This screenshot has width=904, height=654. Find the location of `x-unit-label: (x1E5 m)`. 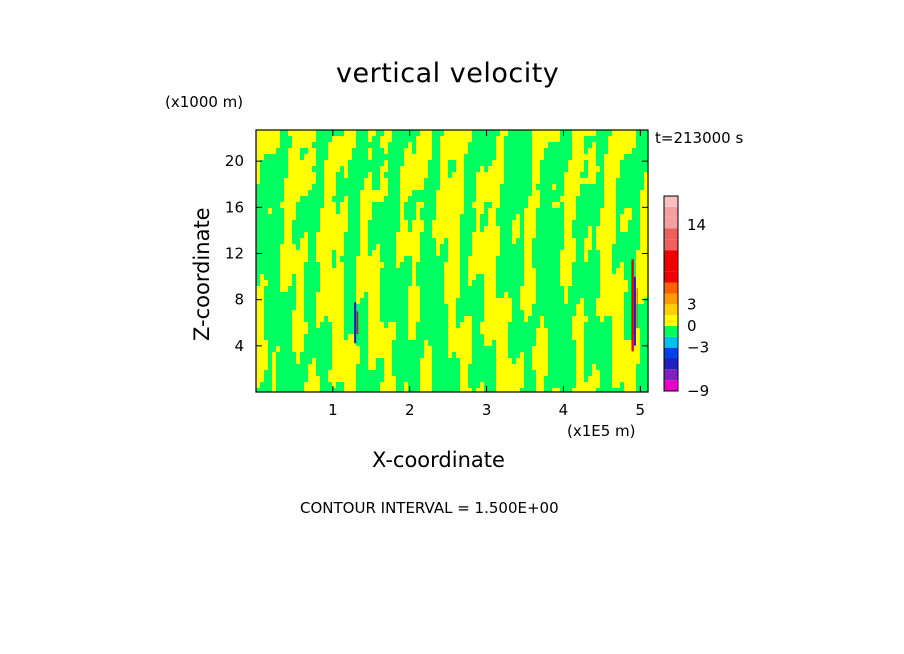

x-unit-label: (x1E5 m) is located at coordinates (601, 431).